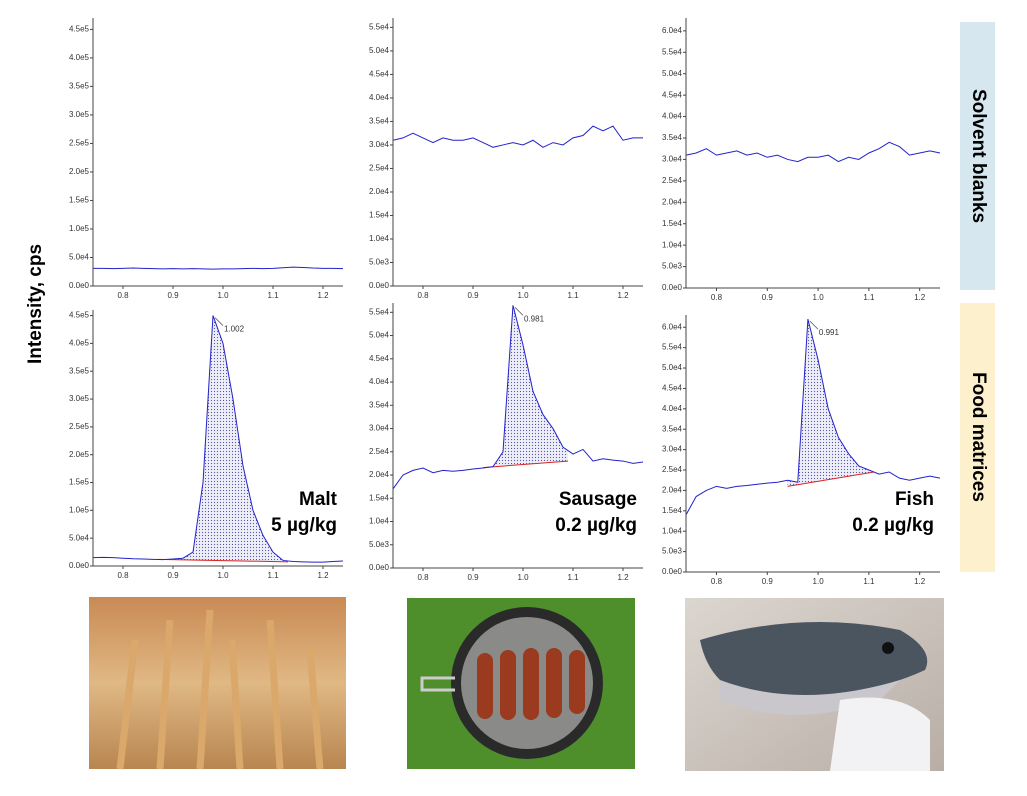 The image size is (1027, 796). I want to click on photo-fish, so click(814, 684).